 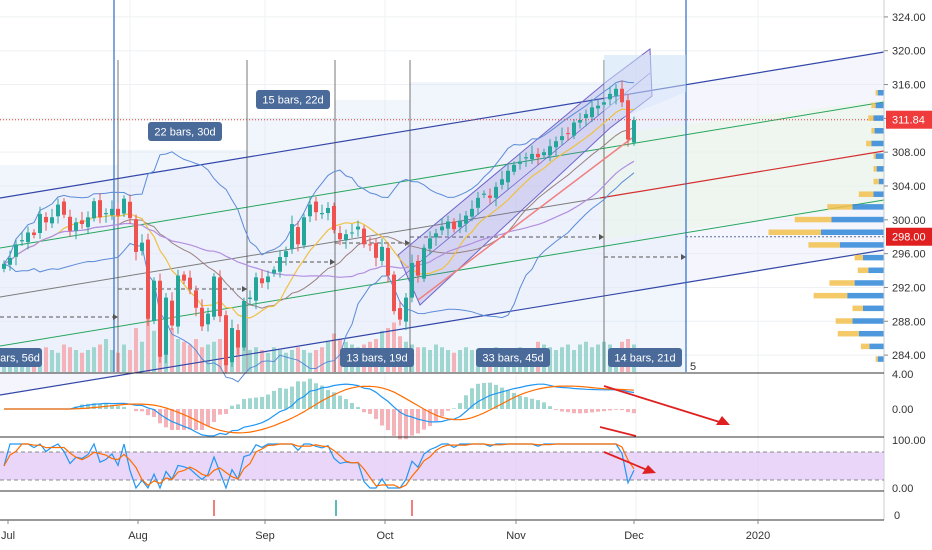 I want to click on price-tick-label: 324.00, so click(x=909, y=18).